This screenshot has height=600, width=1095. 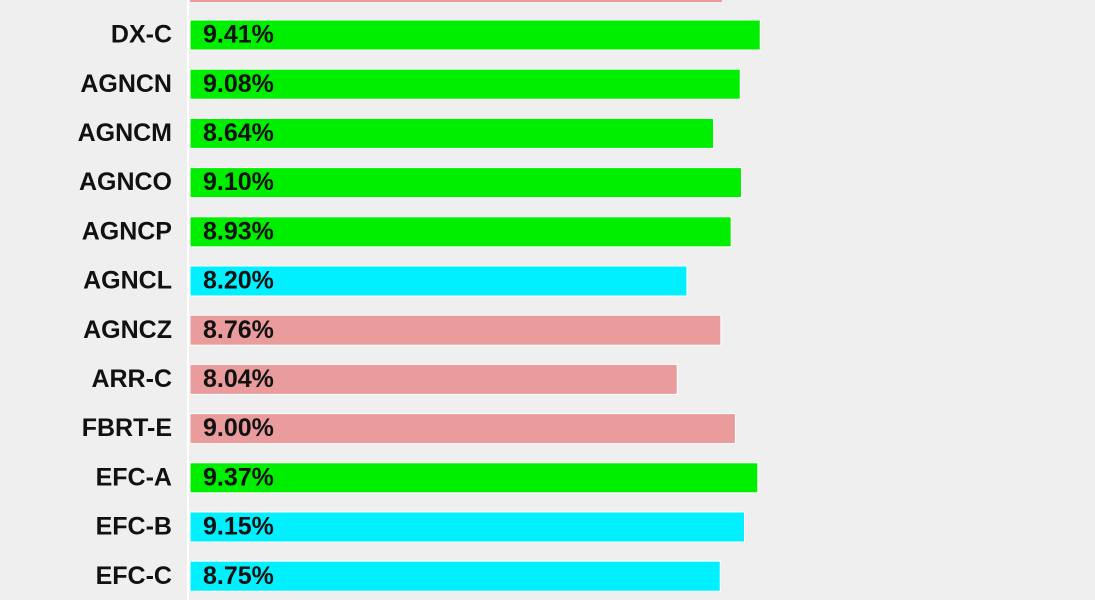 I want to click on category-label: EFC-C, so click(x=134, y=576).